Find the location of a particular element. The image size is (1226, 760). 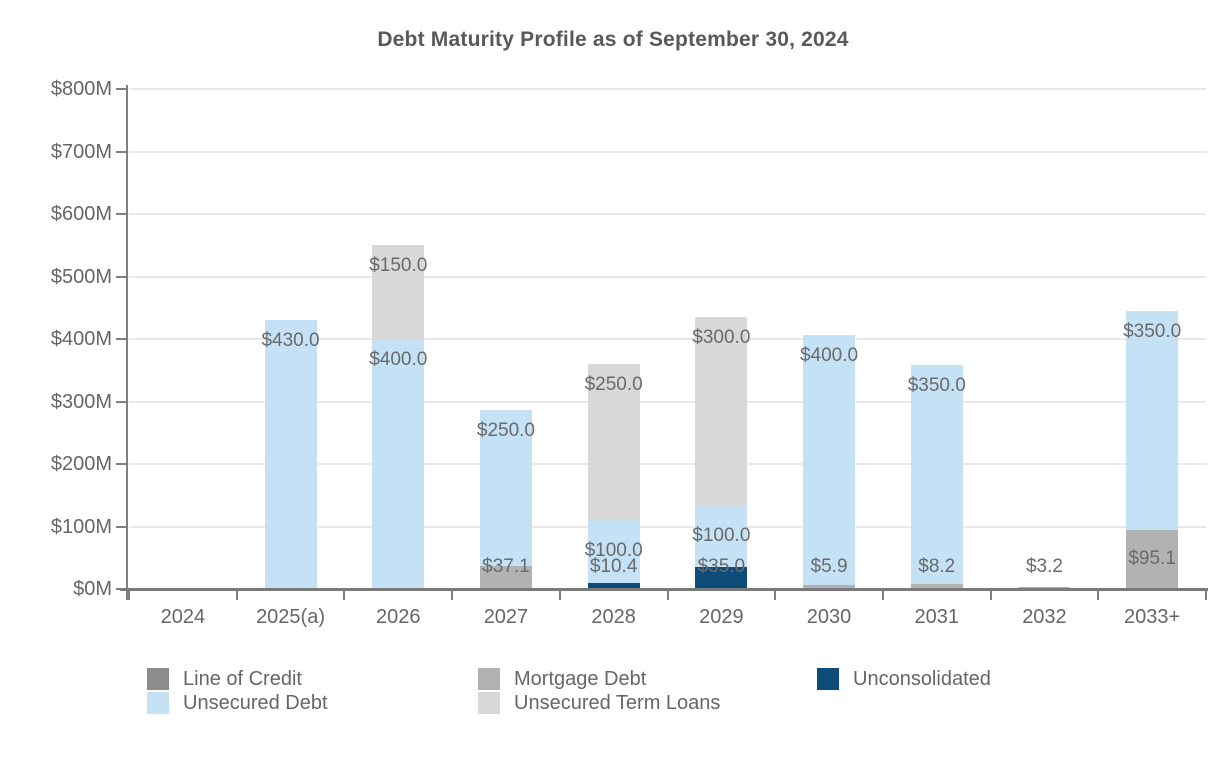

y-axis-tick-label: $800M is located at coordinates (81, 89).